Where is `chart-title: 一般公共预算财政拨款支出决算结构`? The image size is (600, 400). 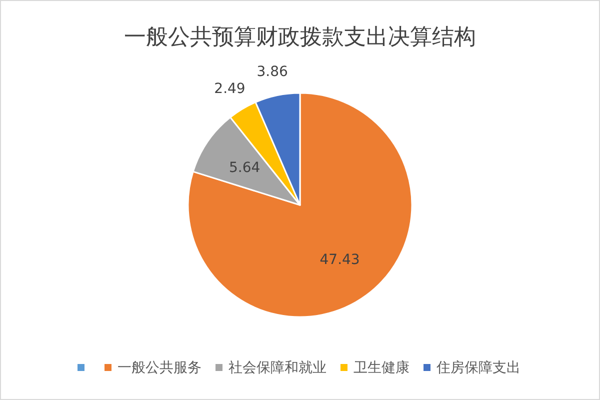
chart-title: 一般公共预算财政拨款支出决算结构 is located at coordinates (300, 37).